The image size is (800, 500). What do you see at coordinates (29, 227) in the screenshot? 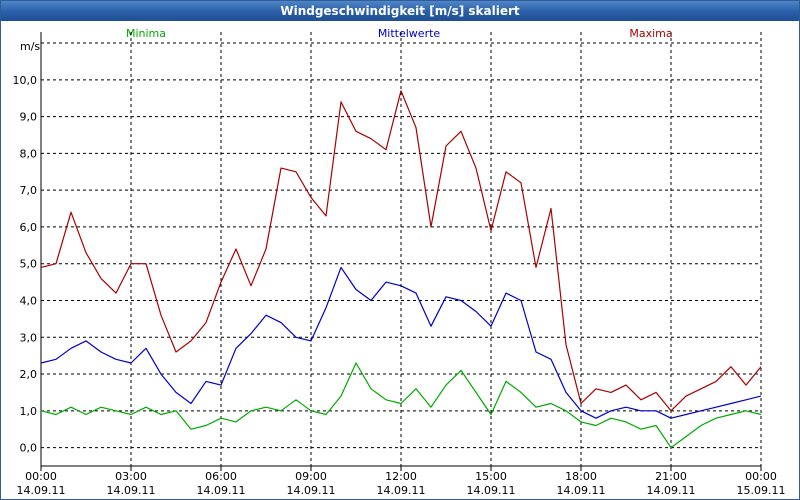
I see `y-tick-label: 6,0` at bounding box center [29, 227].